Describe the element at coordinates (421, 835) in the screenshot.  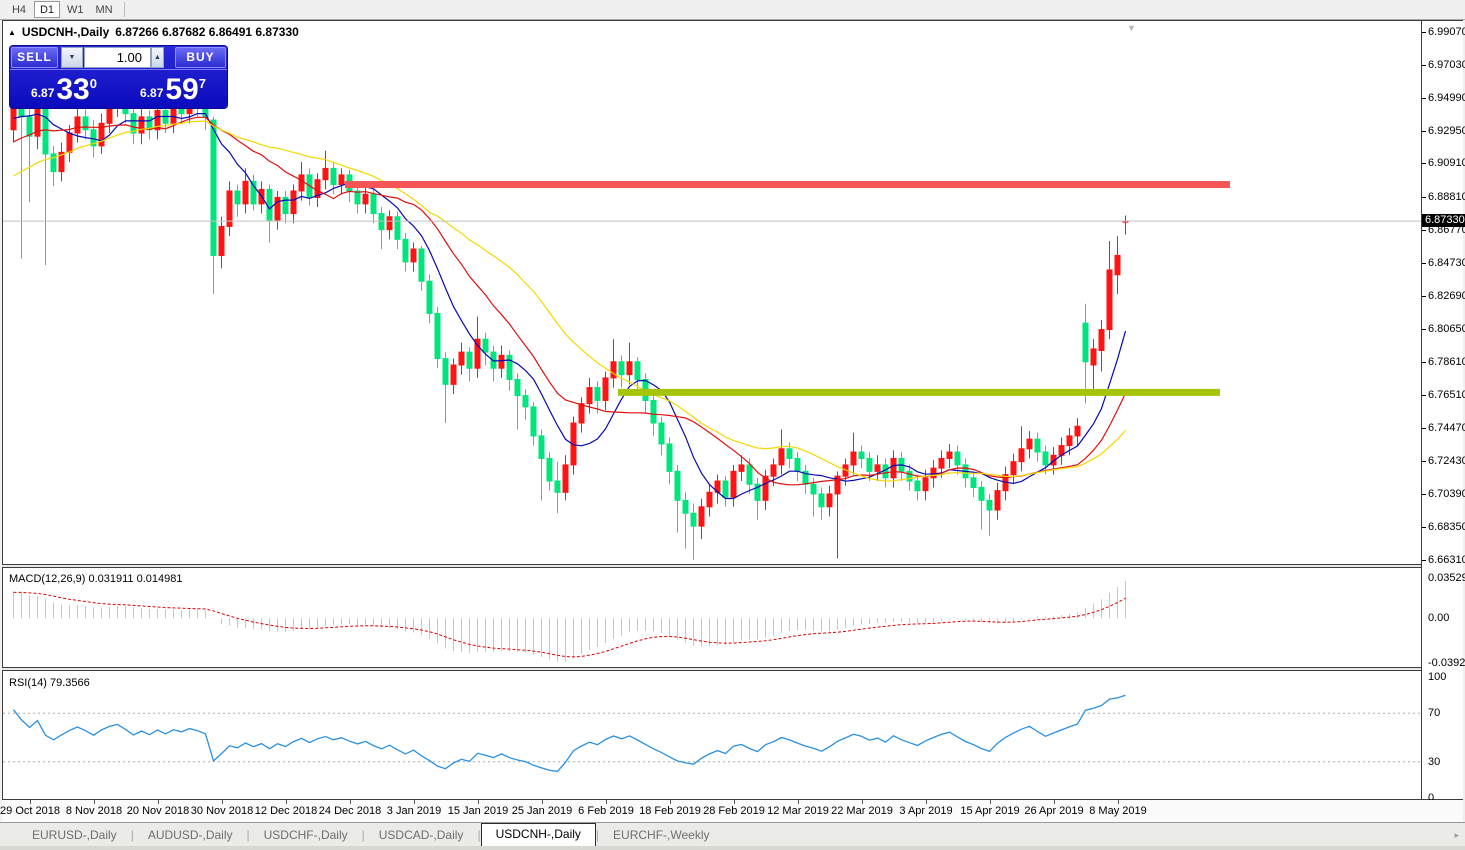
I see `chart-tab-usdcad: USDCAD-,Daily` at that location.